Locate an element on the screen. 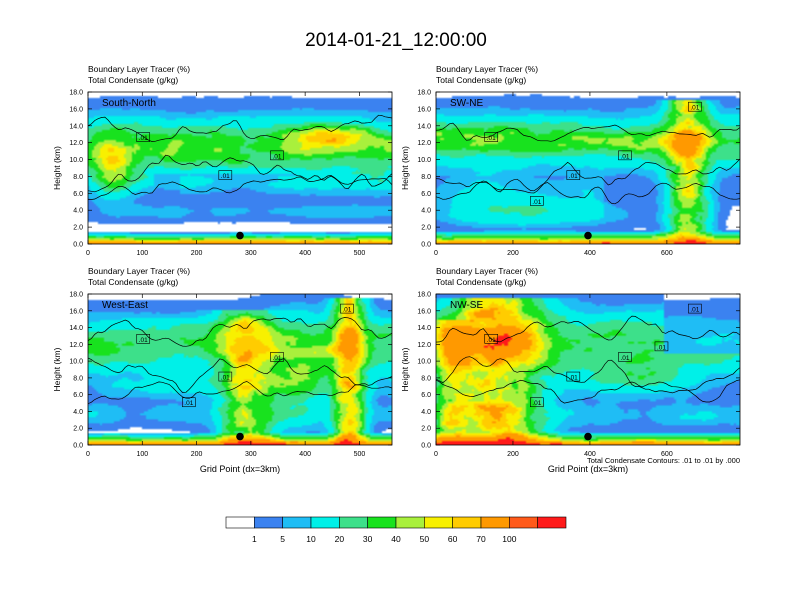  figure-title: 2014-01-21_12:00:00 is located at coordinates (396, 40).